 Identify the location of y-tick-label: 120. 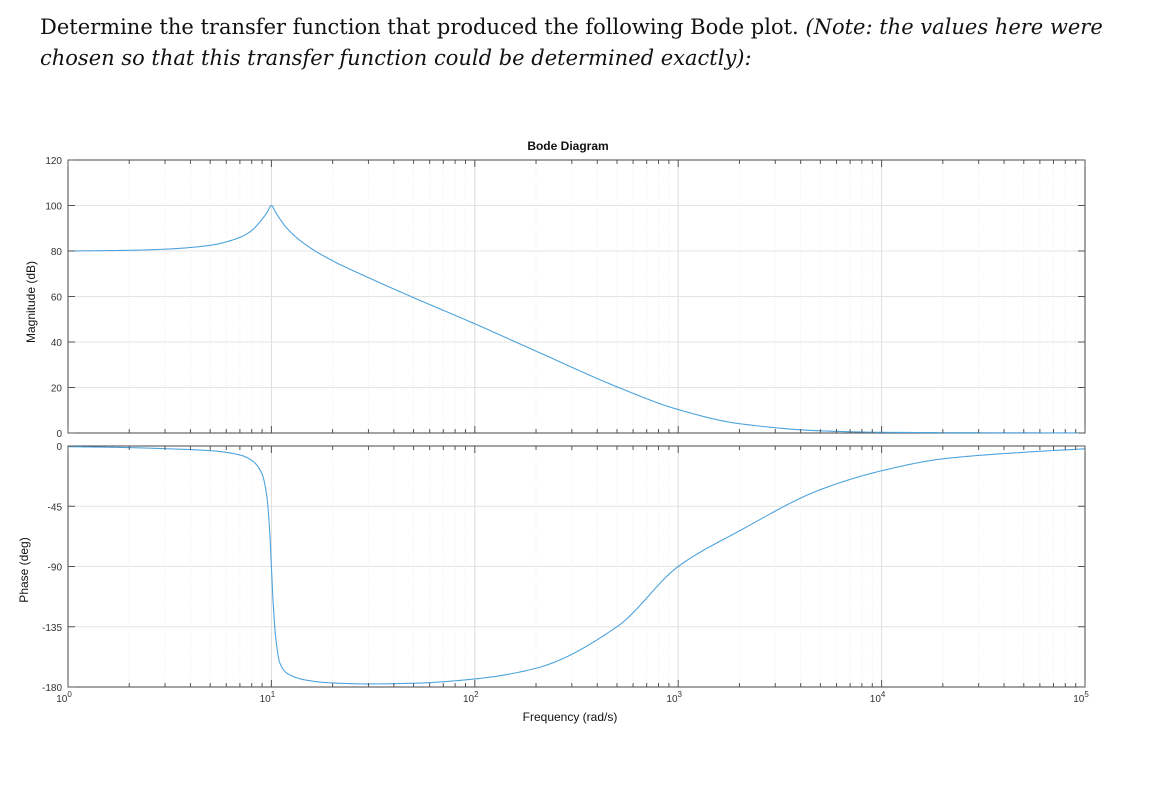
(53, 161).